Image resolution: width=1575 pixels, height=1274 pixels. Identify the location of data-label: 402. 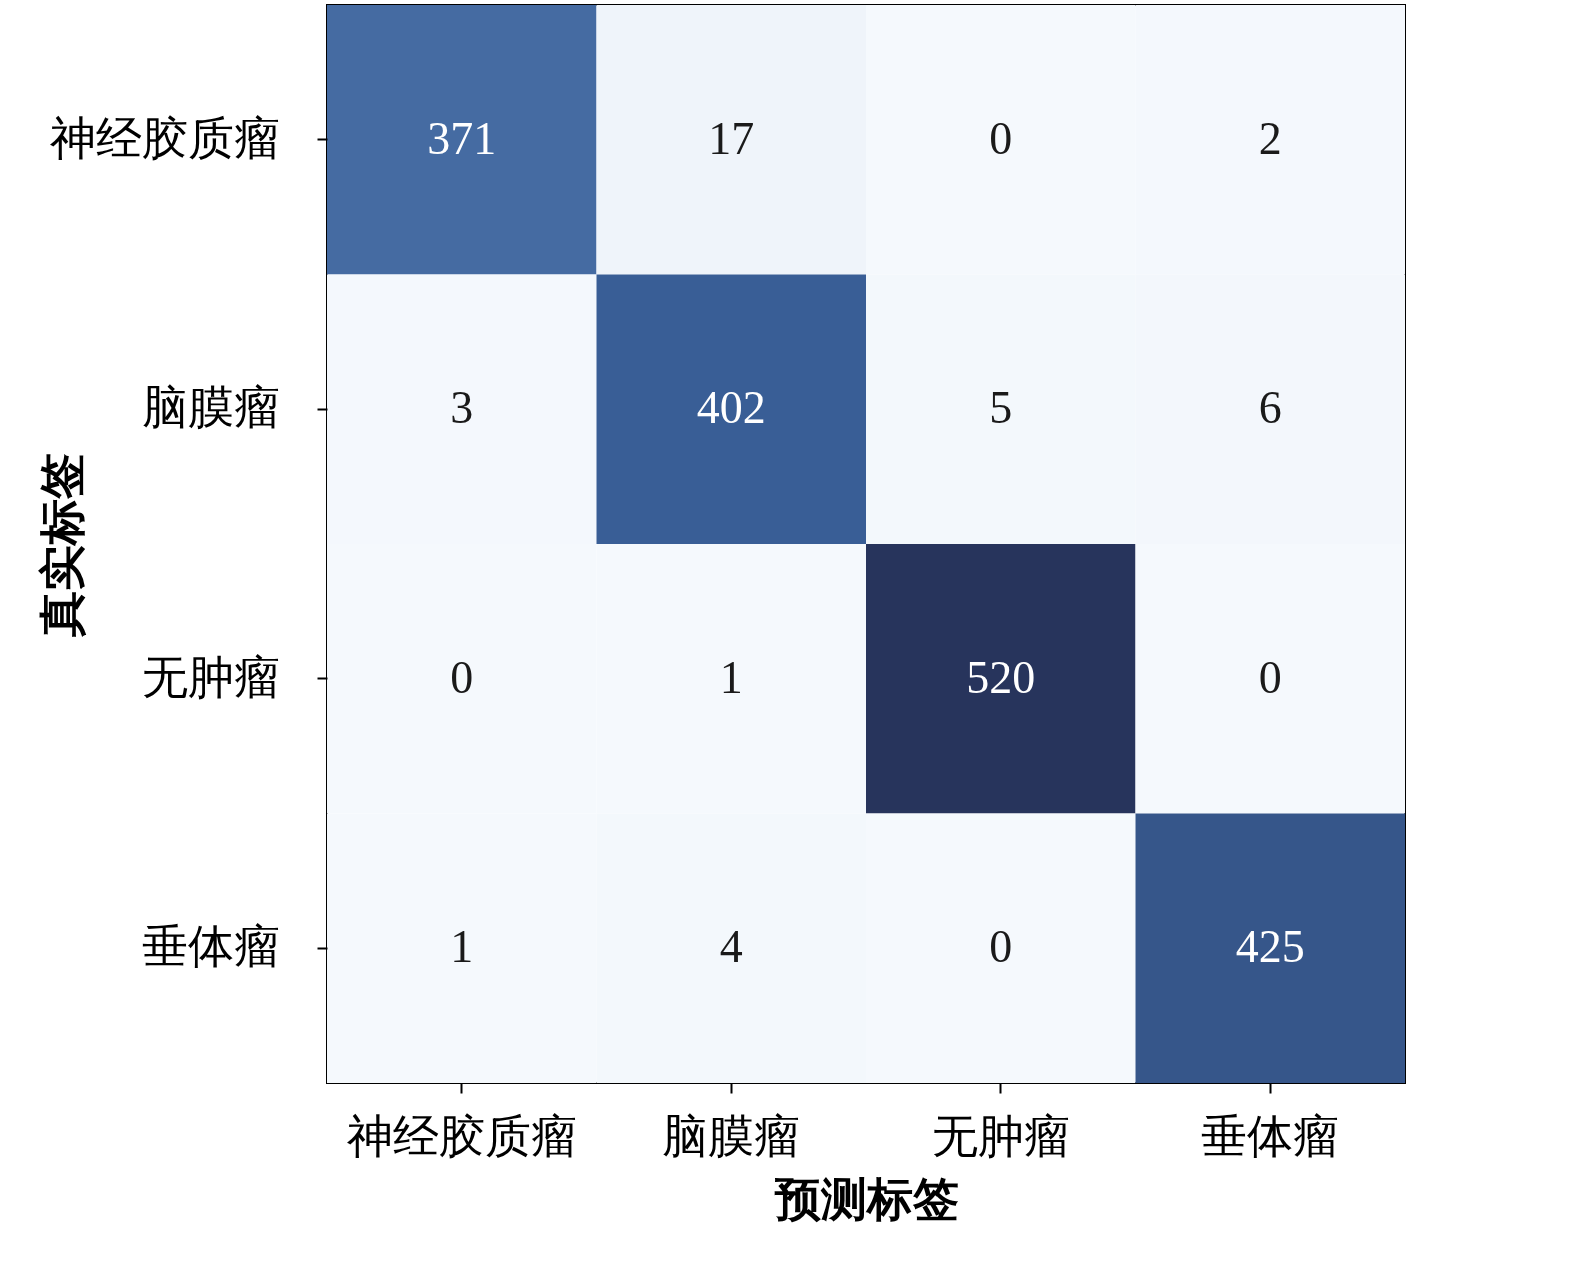
(731, 408).